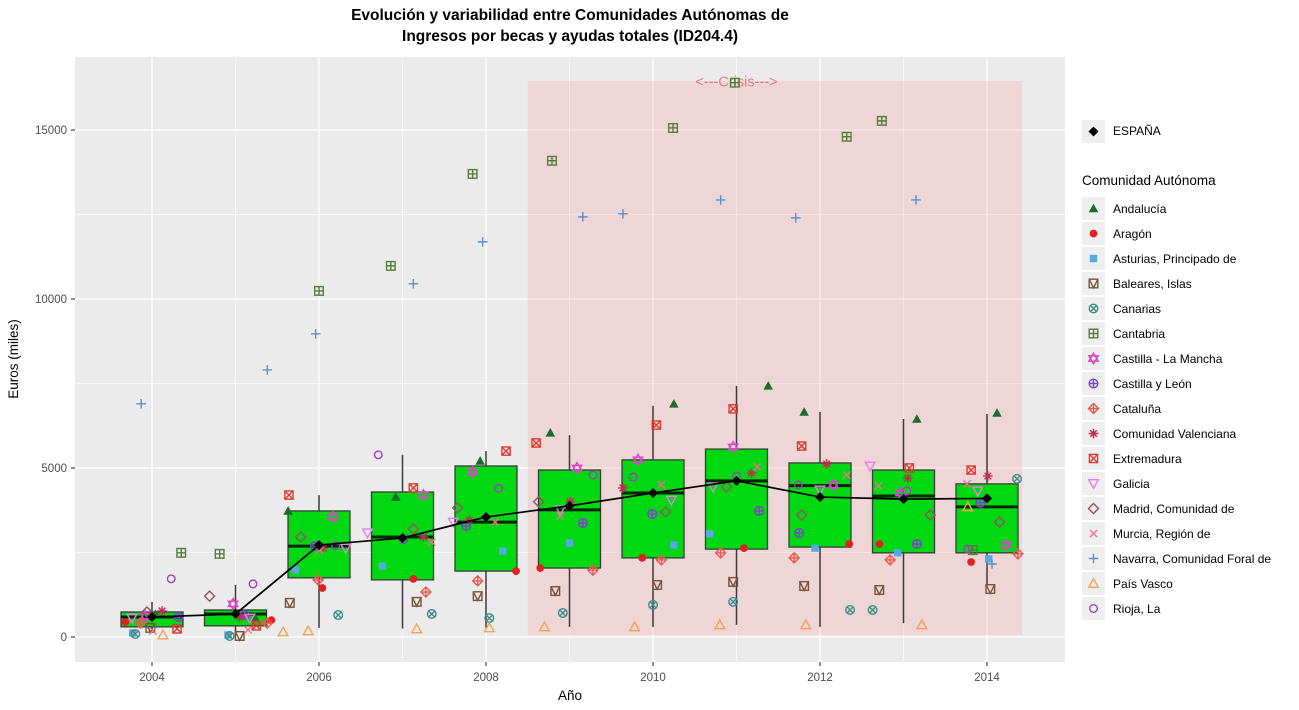 The image size is (1299, 710). I want to click on legend-item-castilla-y-leo-n-label: Castilla y León, so click(1152, 383).